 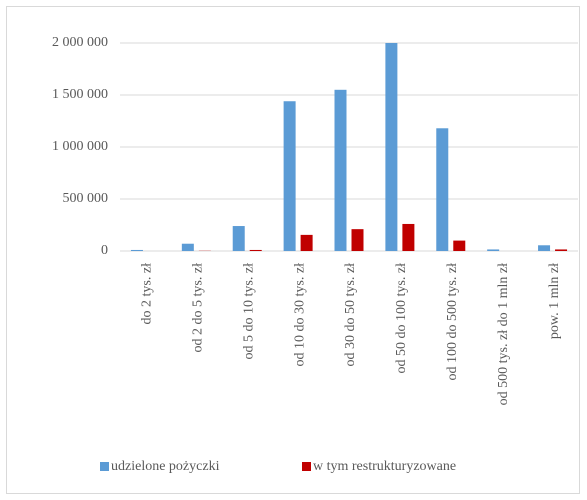 What do you see at coordinates (80, 94) in the screenshot?
I see `y-tick-label: 1 500 000` at bounding box center [80, 94].